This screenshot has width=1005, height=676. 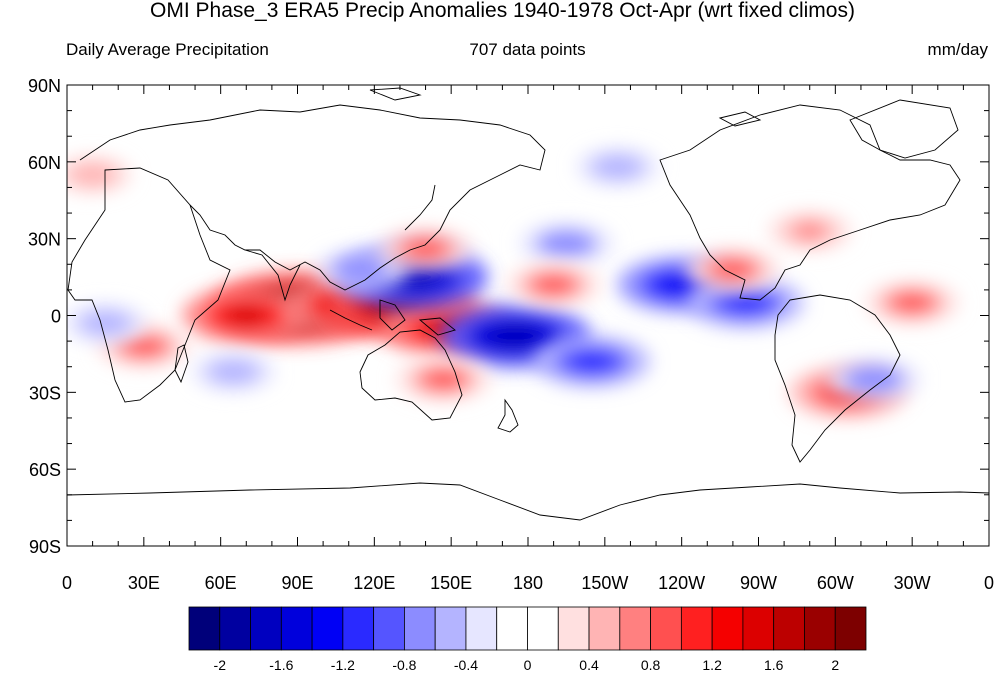 What do you see at coordinates (220, 665) in the screenshot?
I see `colorbar-label: -2` at bounding box center [220, 665].